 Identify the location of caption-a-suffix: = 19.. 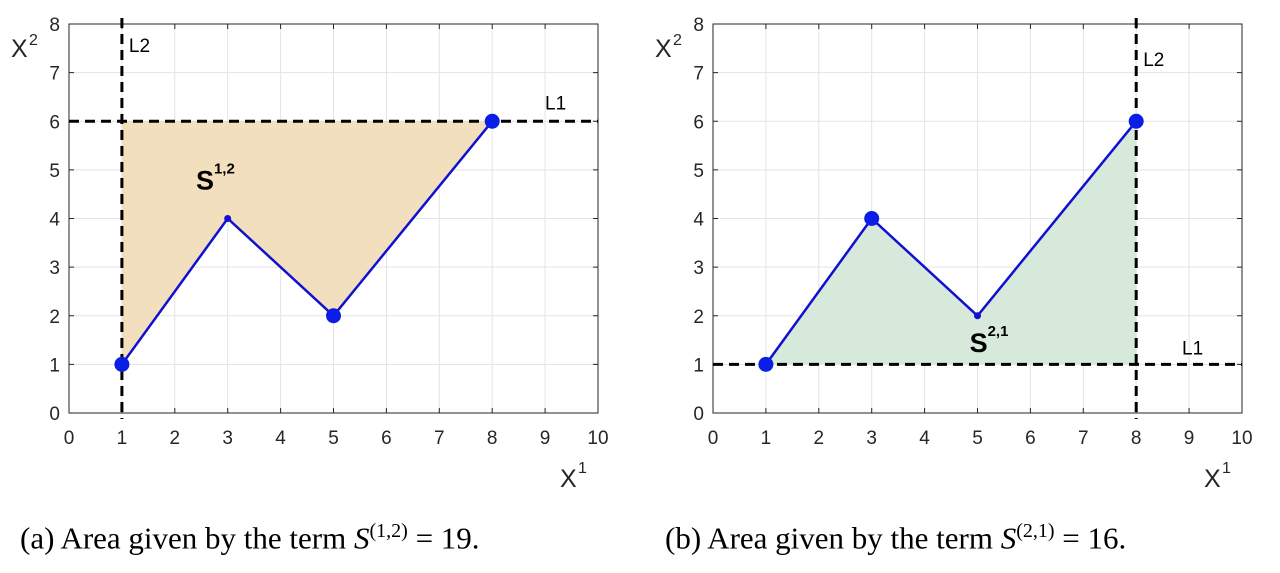
(443, 538).